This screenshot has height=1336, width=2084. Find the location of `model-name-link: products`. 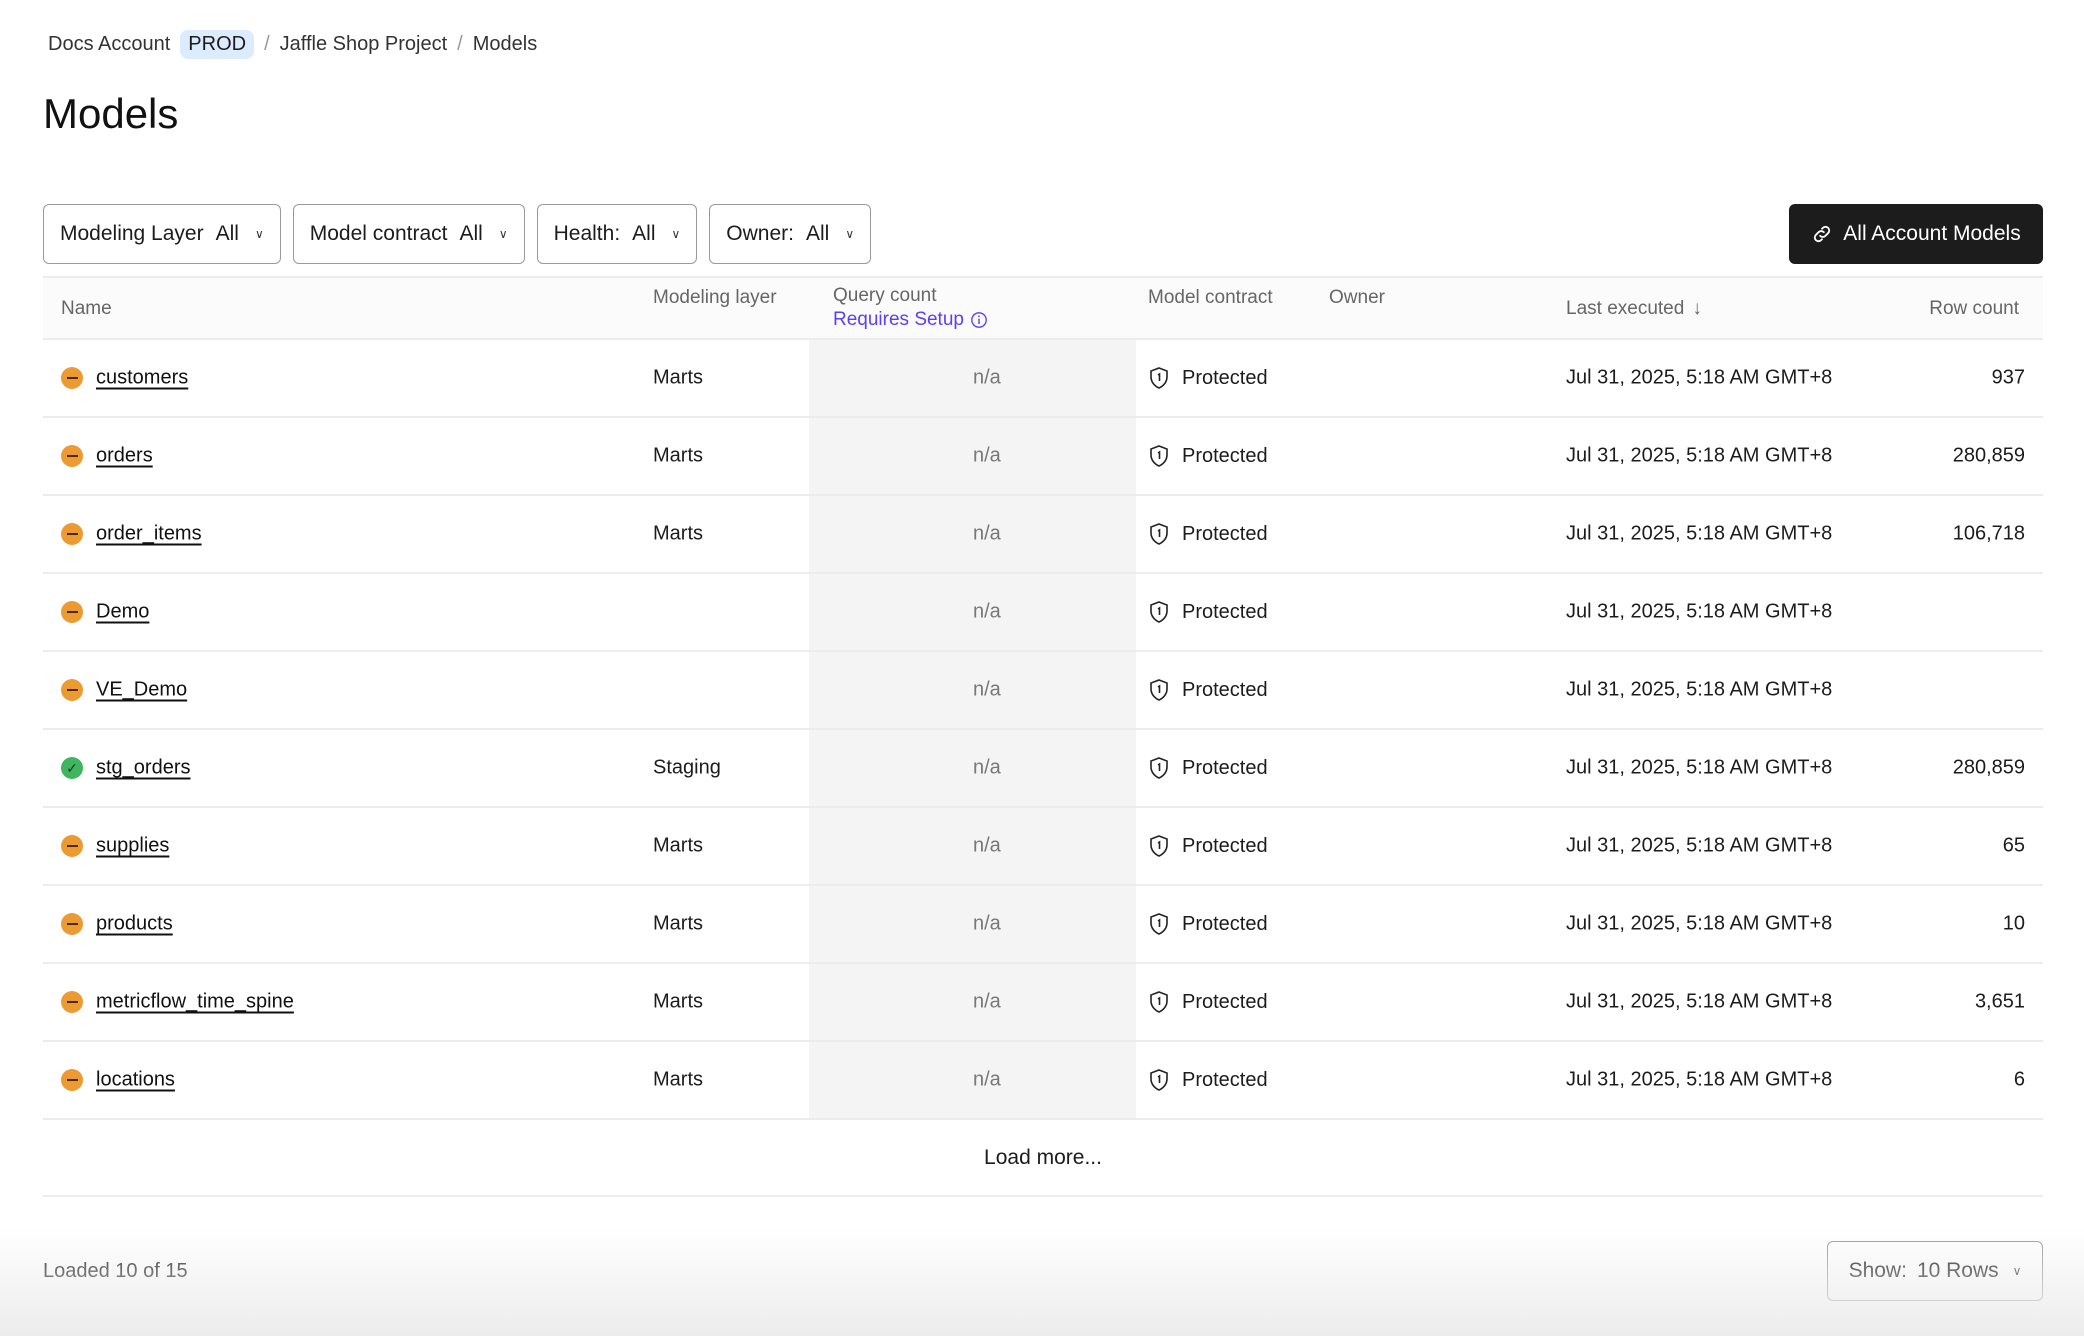

model-name-link: products is located at coordinates (134, 923).